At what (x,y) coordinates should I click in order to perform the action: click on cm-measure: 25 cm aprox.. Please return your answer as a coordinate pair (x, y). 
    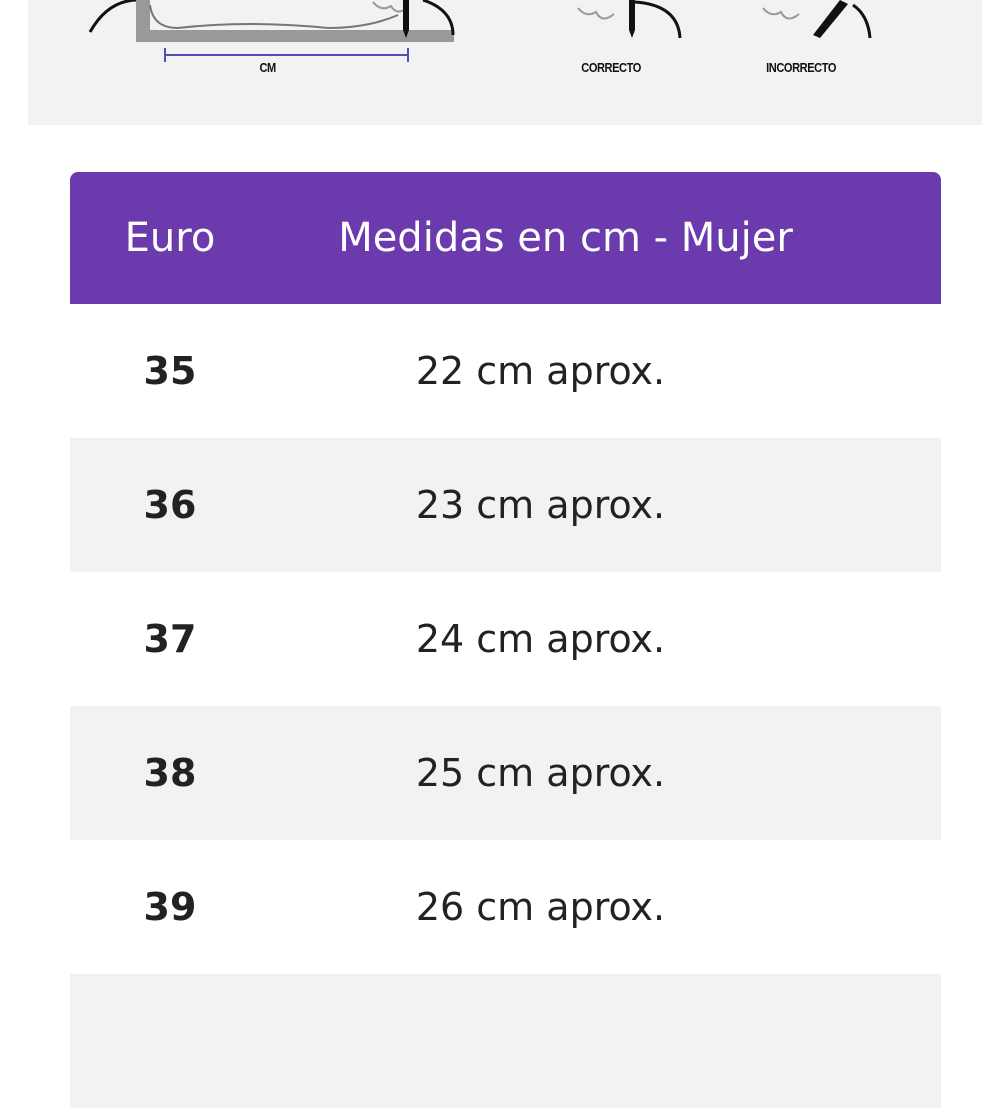
    Looking at the image, I should click on (540, 773).